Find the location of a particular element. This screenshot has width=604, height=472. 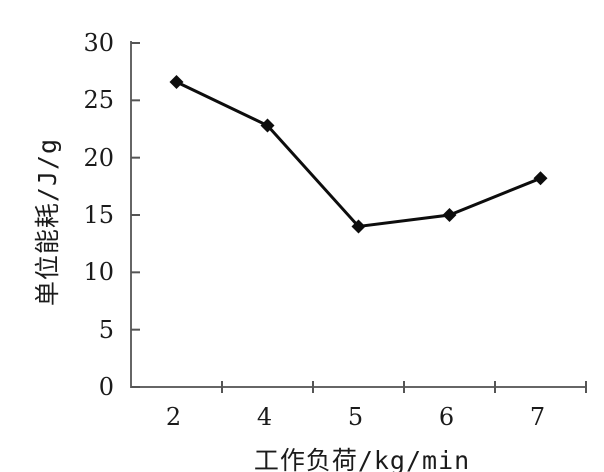

x-tick-label: 4 is located at coordinates (264, 417).